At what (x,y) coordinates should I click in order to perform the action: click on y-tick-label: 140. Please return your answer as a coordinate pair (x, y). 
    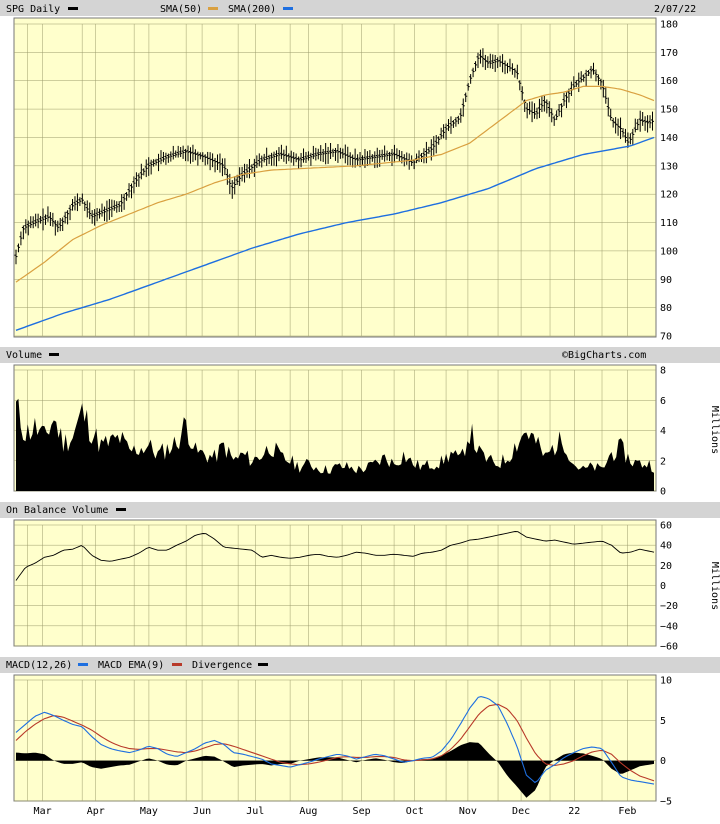
    Looking at the image, I should click on (669, 138).